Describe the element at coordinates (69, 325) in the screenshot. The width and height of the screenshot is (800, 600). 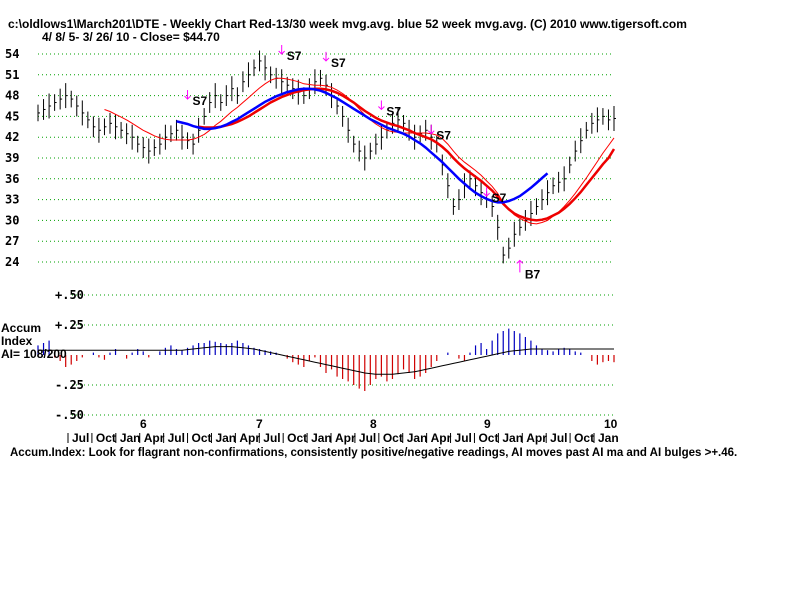
I see `ai-y-tick-label: +.25` at that location.